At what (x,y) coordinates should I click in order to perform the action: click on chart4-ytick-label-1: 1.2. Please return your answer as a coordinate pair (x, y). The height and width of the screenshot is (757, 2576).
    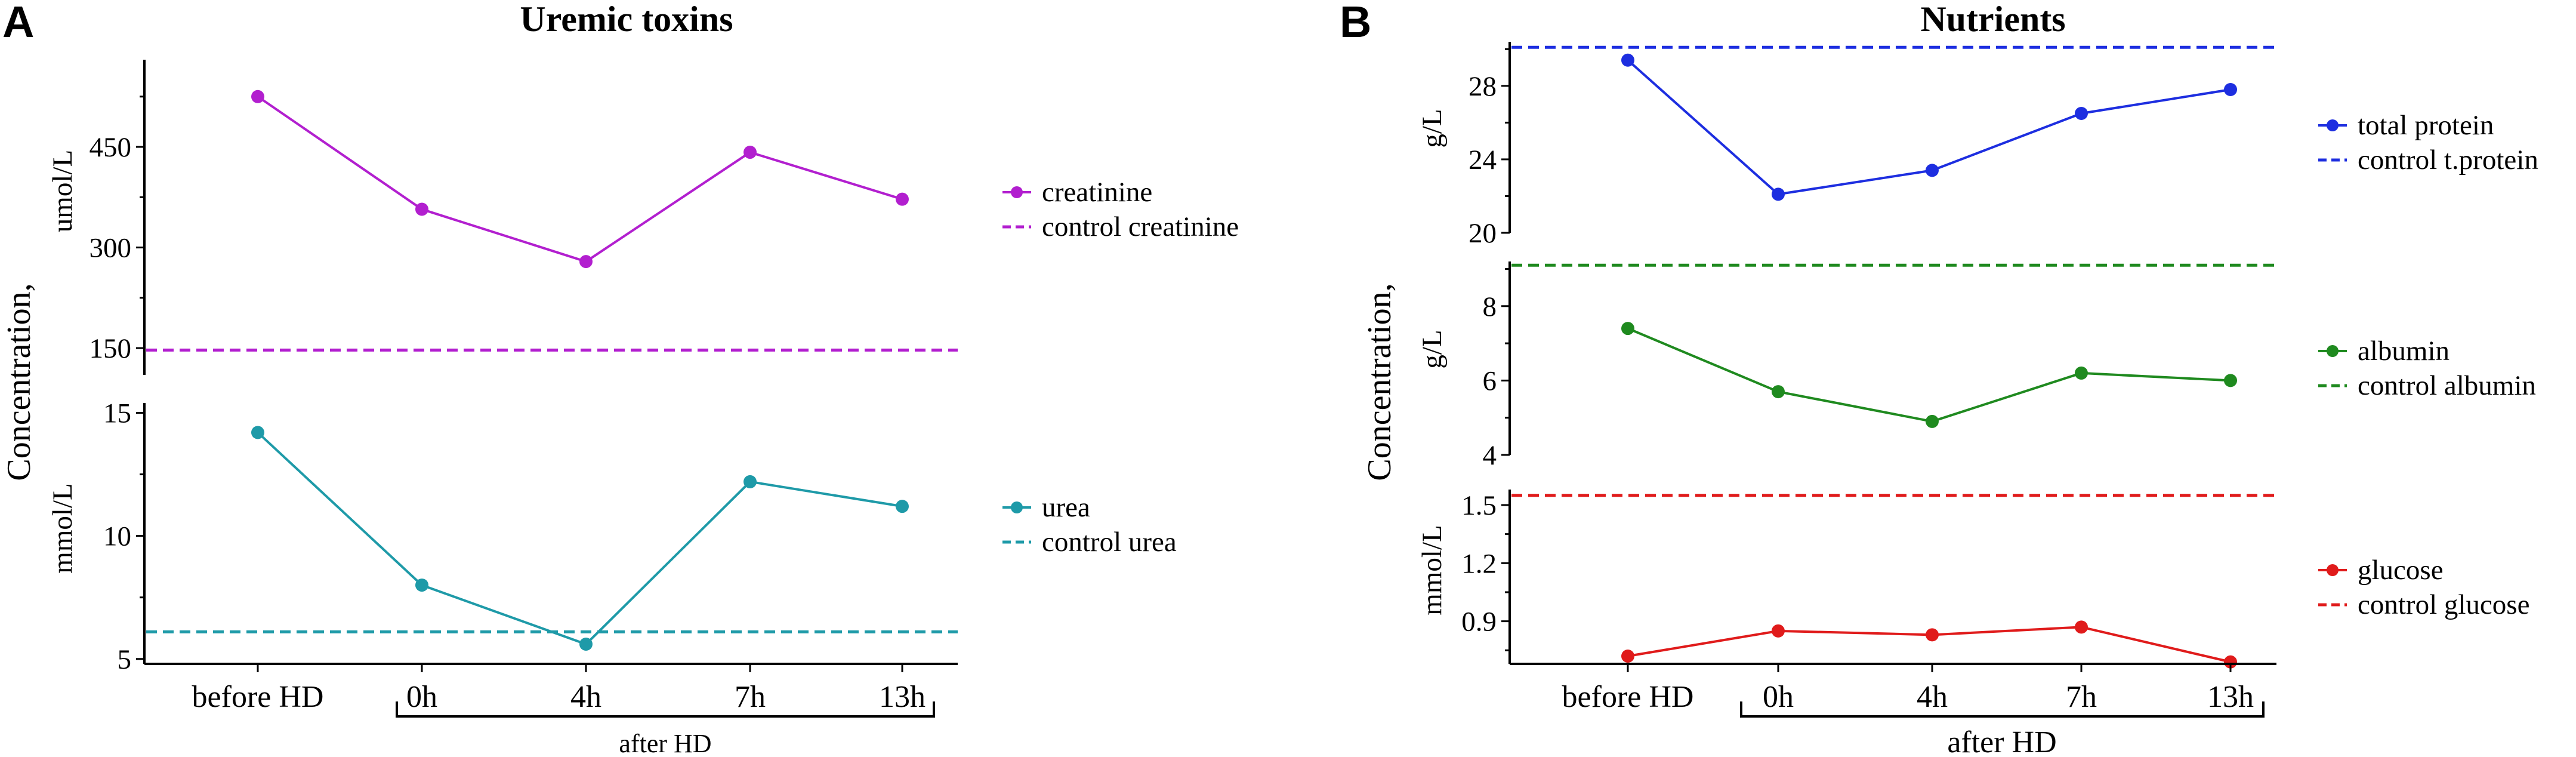
    Looking at the image, I should click on (1479, 563).